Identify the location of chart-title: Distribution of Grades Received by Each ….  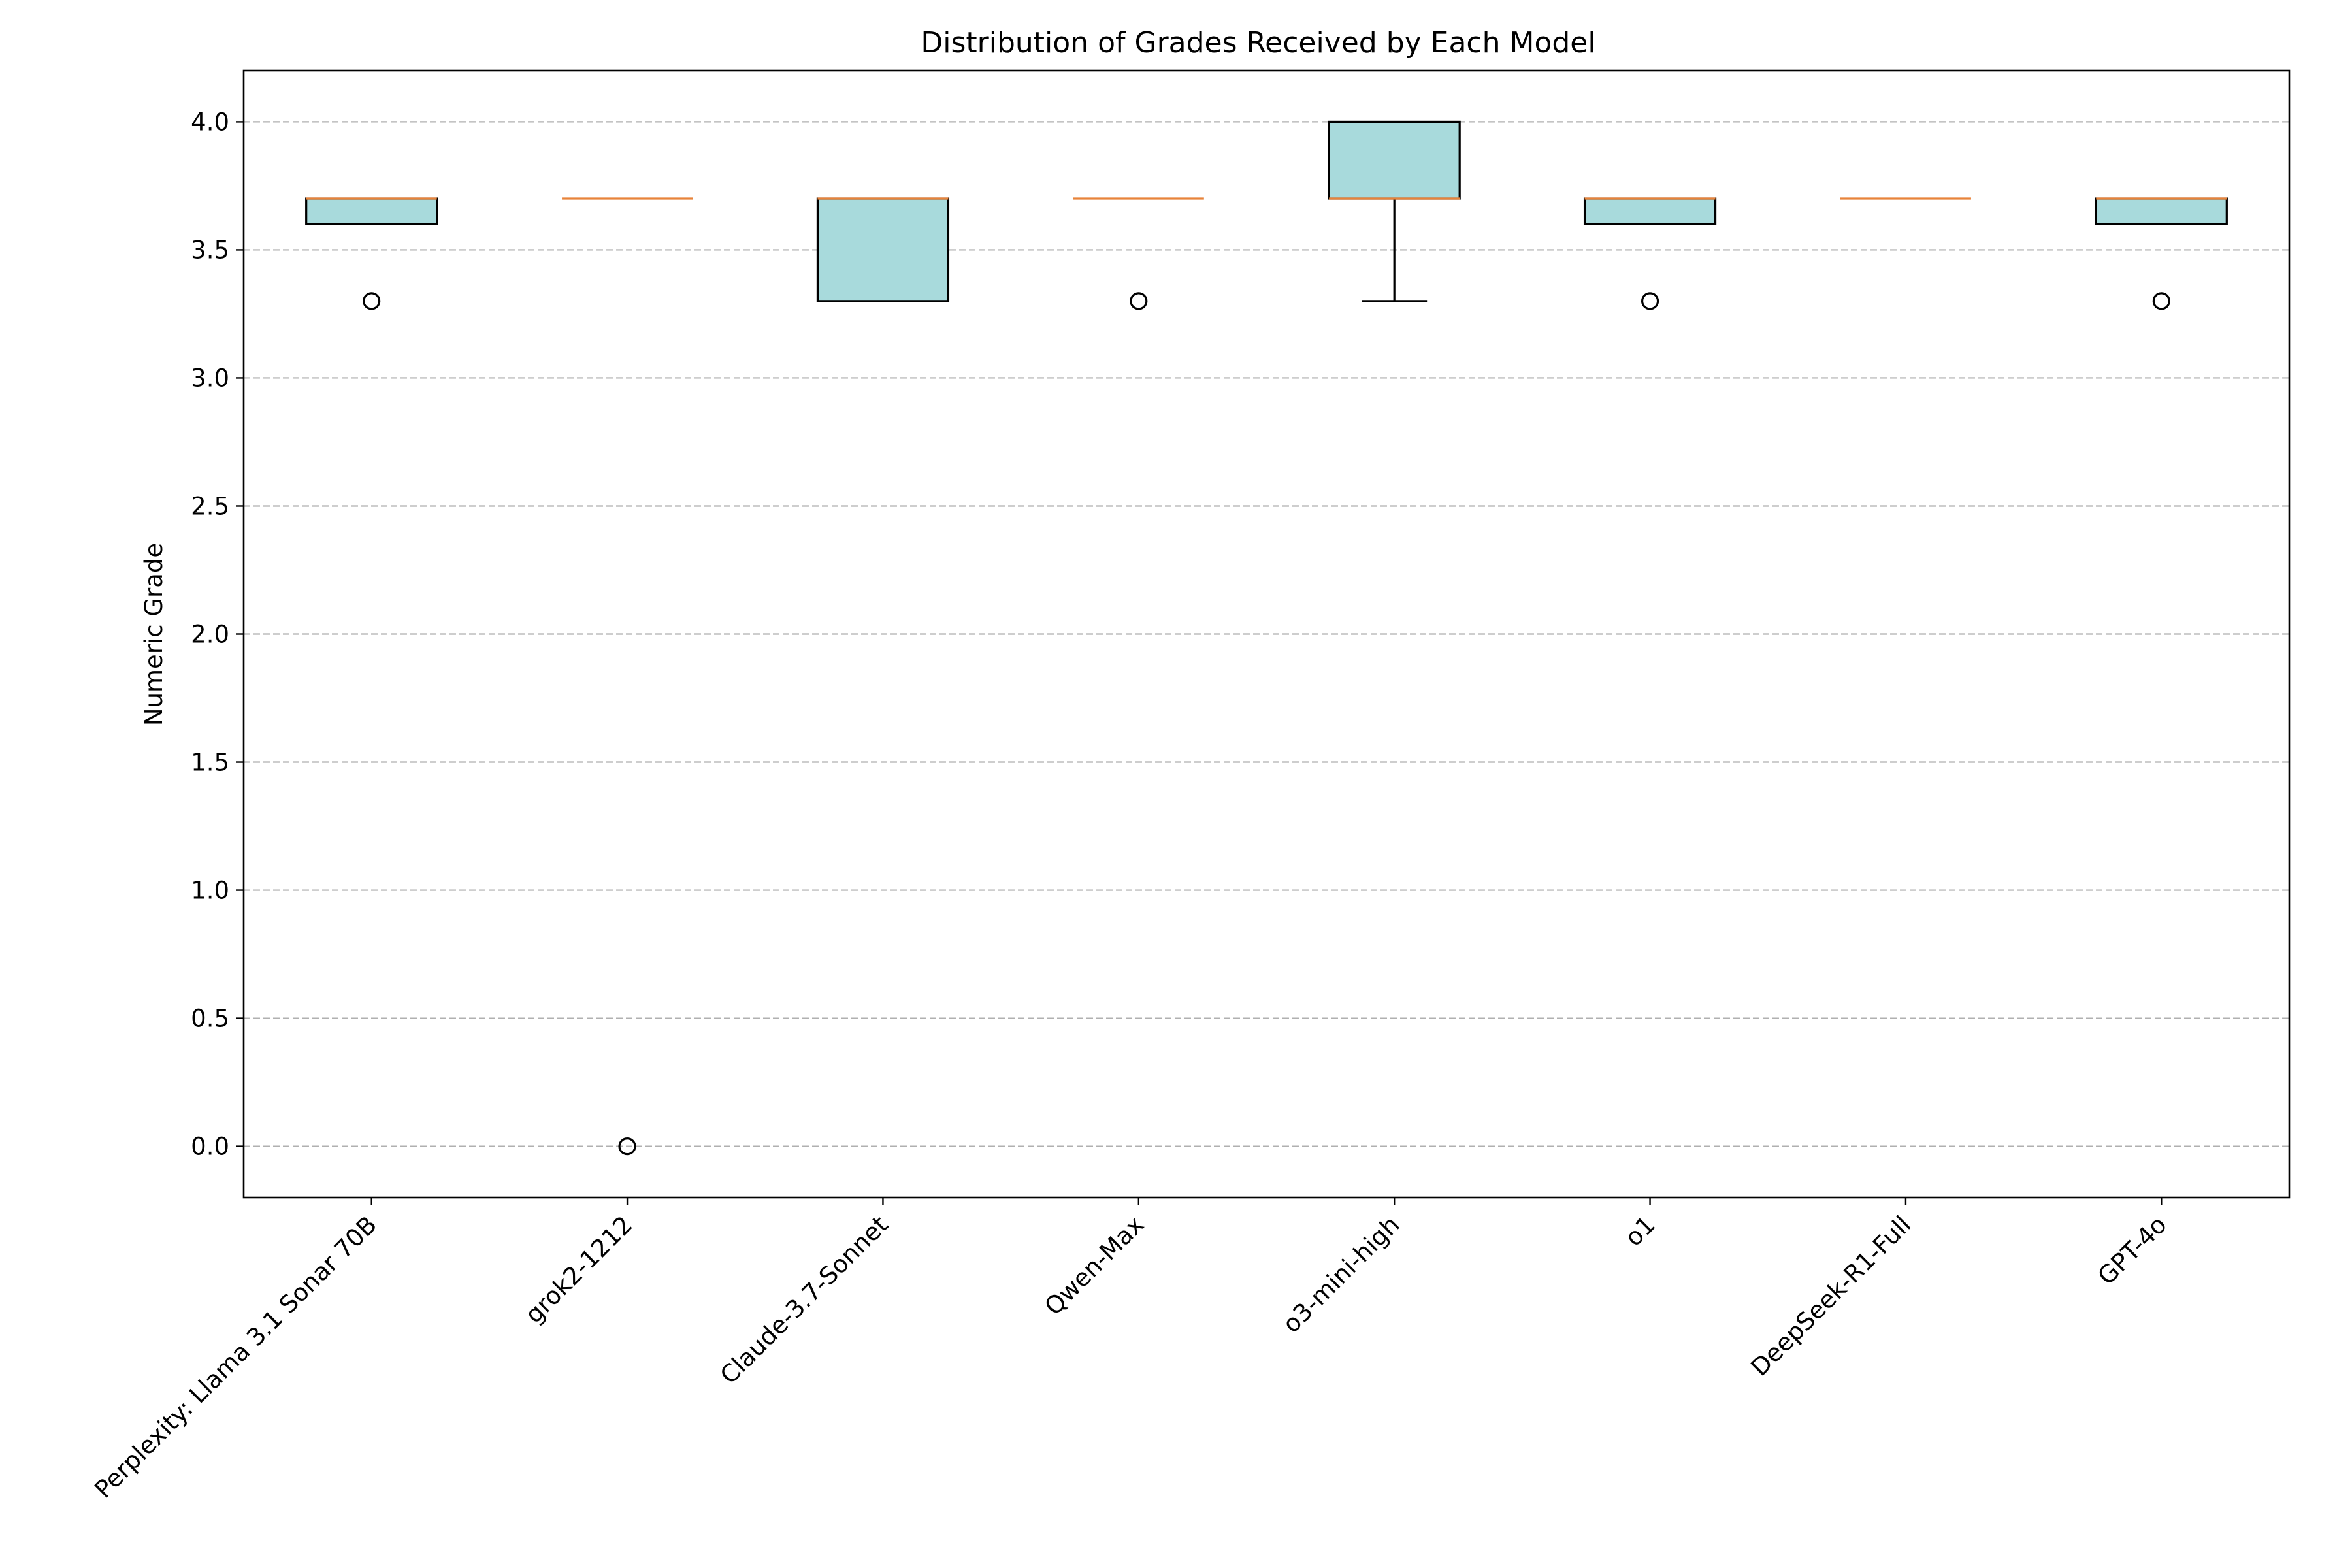
(1258, 42).